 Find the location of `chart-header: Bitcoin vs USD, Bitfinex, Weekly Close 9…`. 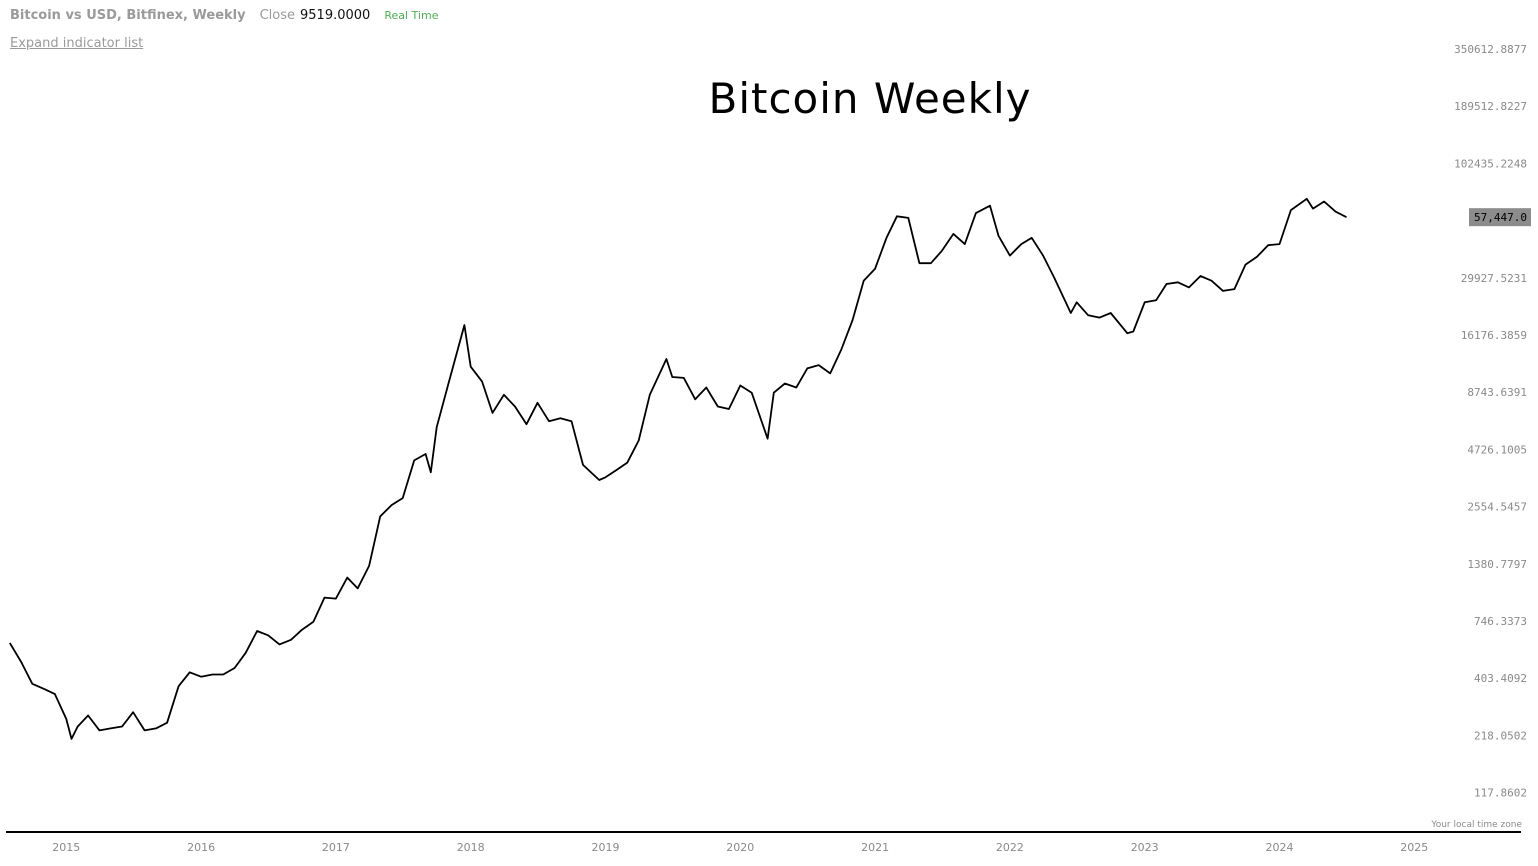

chart-header: Bitcoin vs USD, Bitfinex, Weekly Close 9… is located at coordinates (224, 17).